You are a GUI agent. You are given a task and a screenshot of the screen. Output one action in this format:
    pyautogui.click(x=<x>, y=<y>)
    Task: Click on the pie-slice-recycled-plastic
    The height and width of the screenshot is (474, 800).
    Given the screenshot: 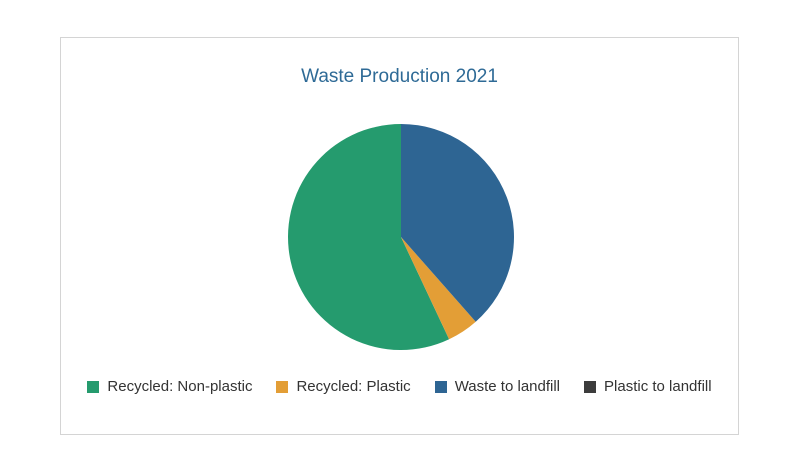 What is the action you would take?
    pyautogui.click(x=438, y=288)
    